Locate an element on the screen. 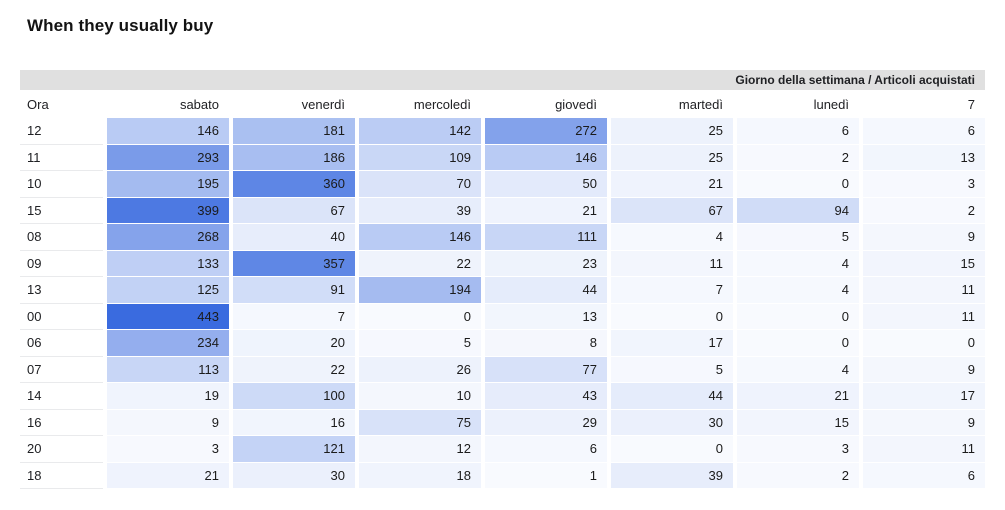 Image resolution: width=1005 pixels, height=510 pixels. heatmap-cell: 29 is located at coordinates (546, 422).